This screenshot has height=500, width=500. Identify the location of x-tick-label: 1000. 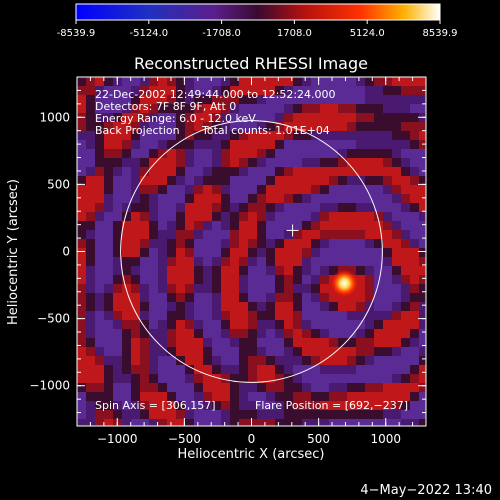
(385, 439).